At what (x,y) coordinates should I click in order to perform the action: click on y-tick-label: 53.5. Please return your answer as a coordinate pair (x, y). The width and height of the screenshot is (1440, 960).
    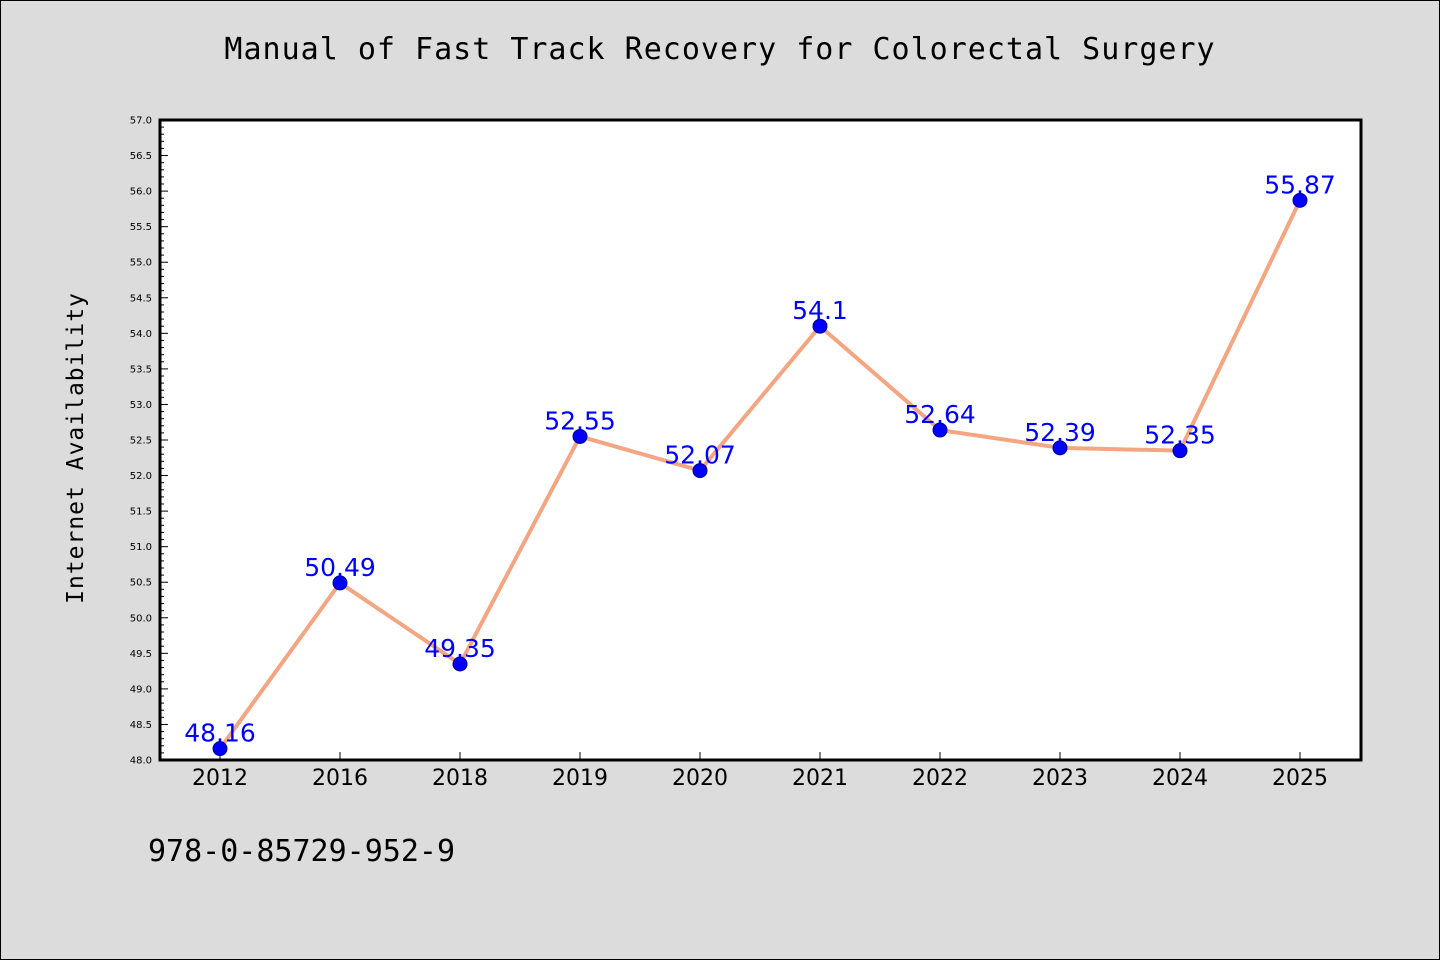
    Looking at the image, I should click on (141, 369).